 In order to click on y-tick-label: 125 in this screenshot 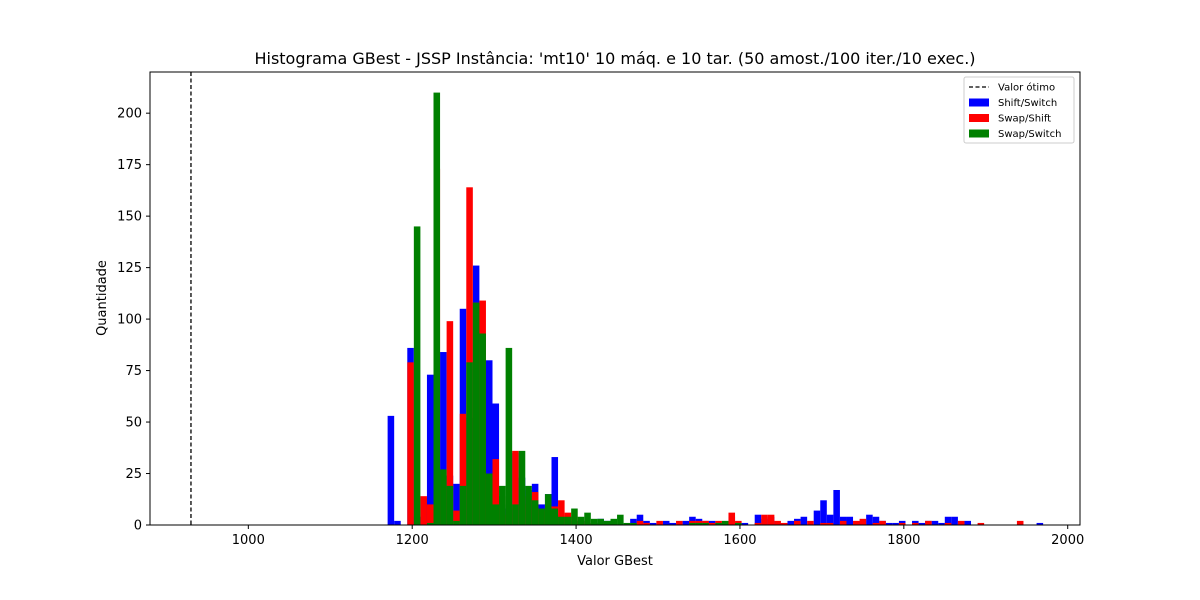, I will do `click(129, 268)`.